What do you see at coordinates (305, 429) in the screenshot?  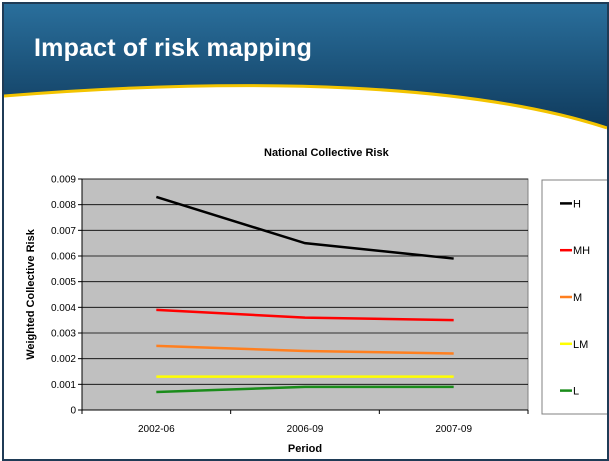 I see `x-tick-label: 2006-09` at bounding box center [305, 429].